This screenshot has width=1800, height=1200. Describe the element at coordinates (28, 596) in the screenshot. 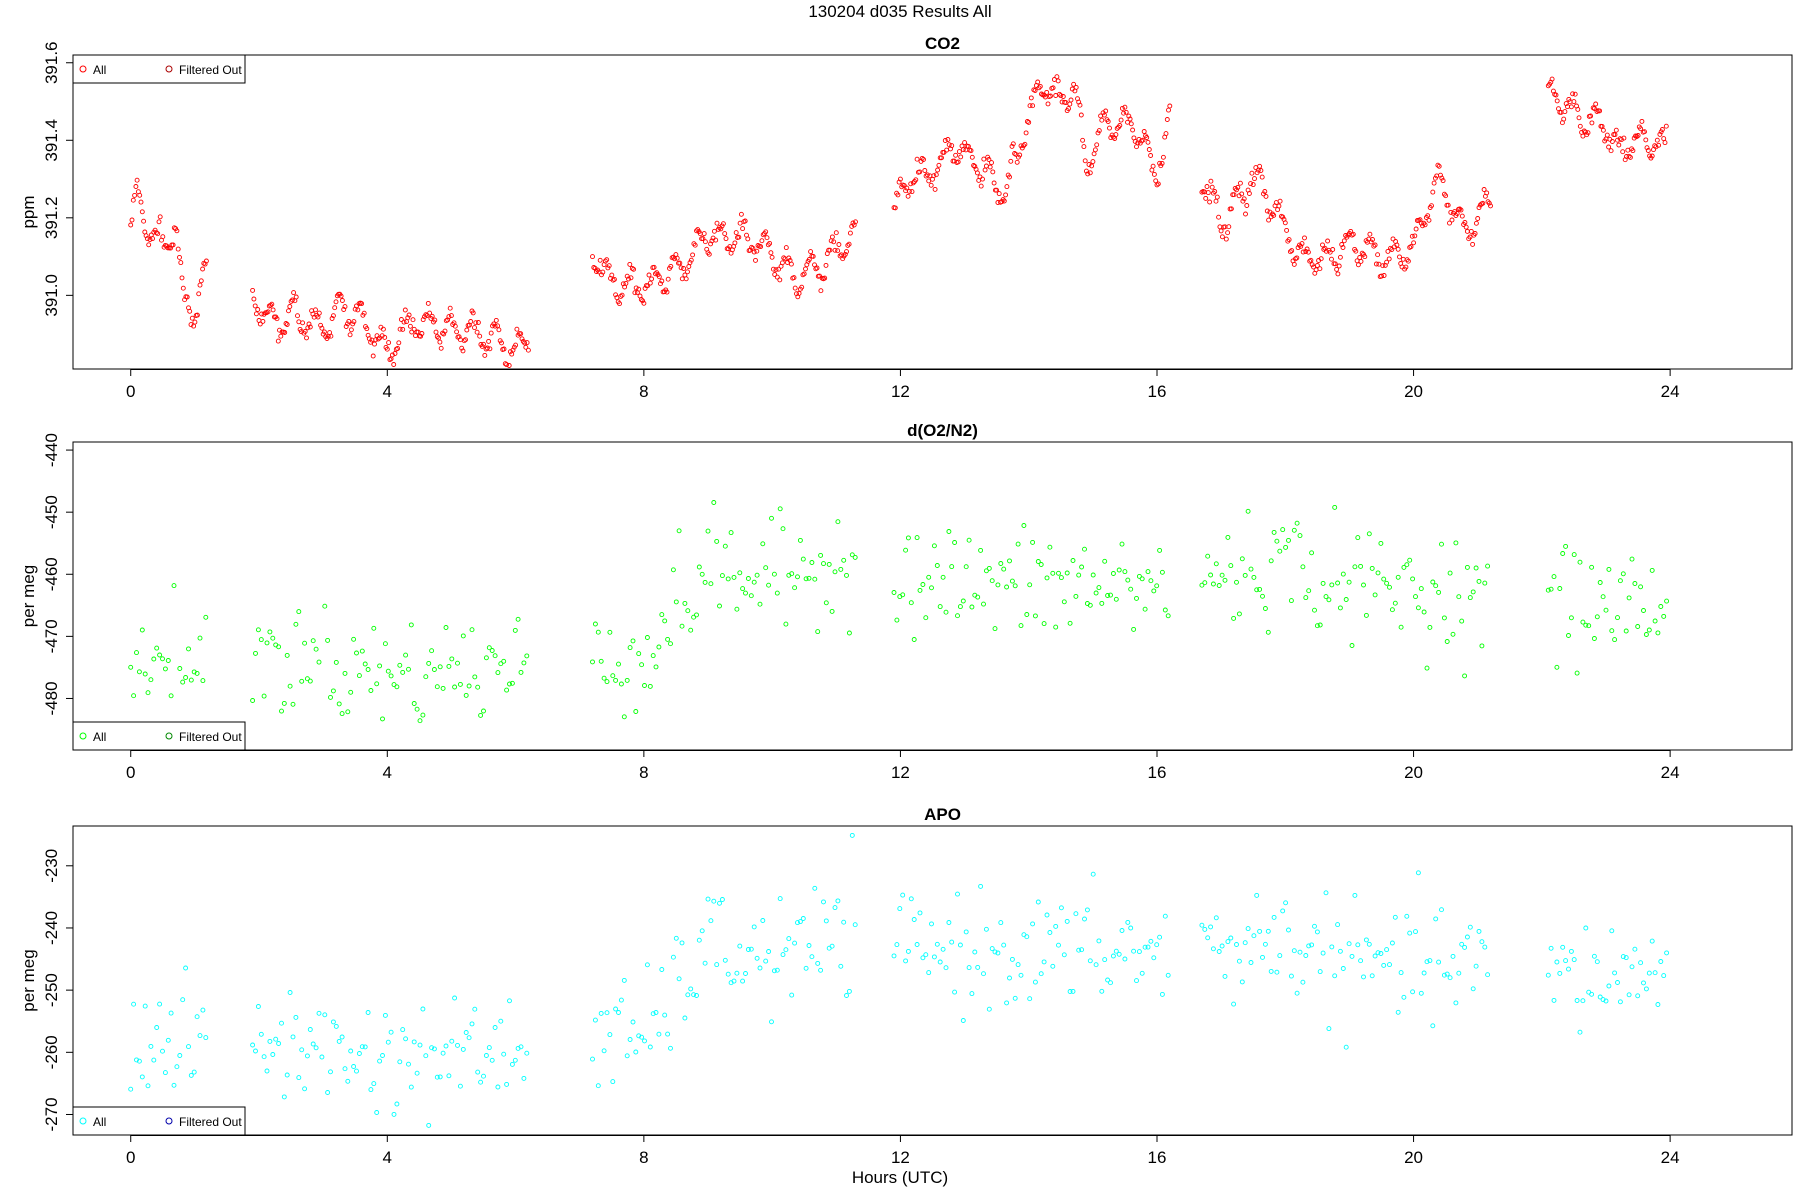

I see `y-axis-label: per meg` at that location.